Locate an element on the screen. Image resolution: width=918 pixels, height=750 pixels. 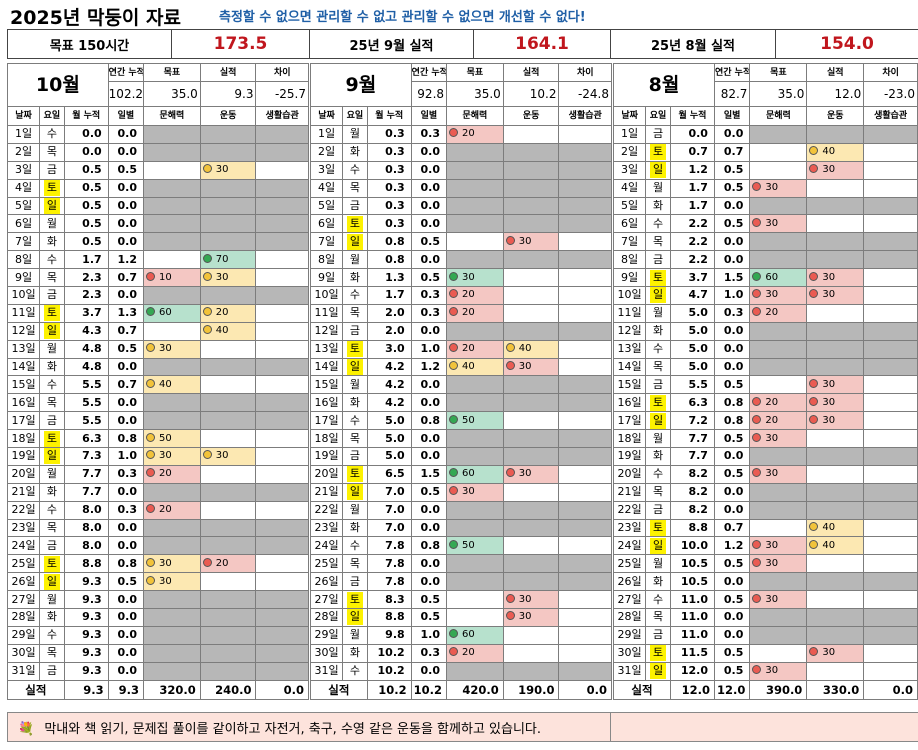
month-cumulative-cell: 3.0 is located at coordinates (389, 349).